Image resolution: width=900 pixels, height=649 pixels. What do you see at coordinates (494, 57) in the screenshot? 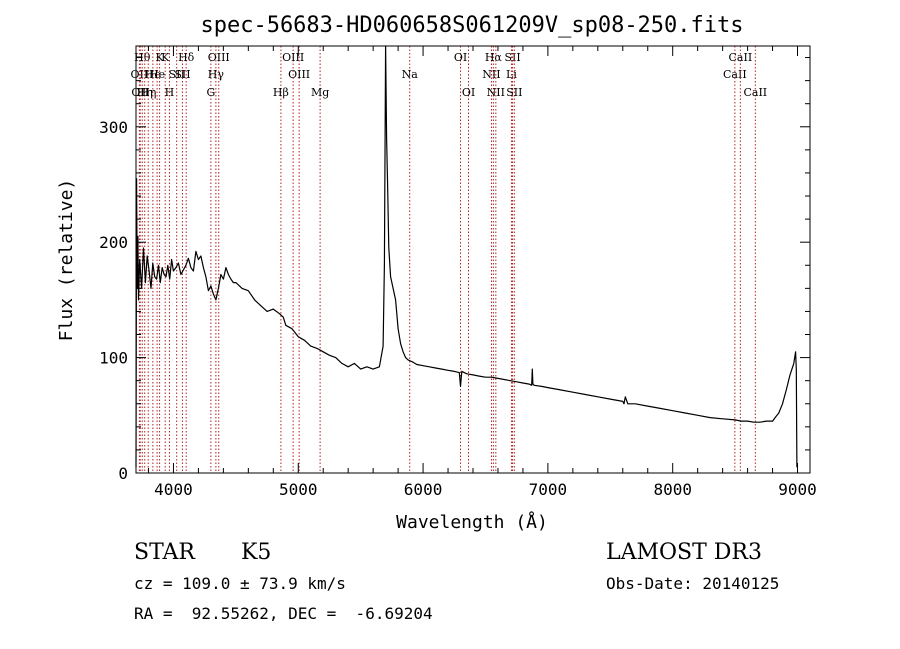
I see `line-marker-label: Hα` at bounding box center [494, 57].